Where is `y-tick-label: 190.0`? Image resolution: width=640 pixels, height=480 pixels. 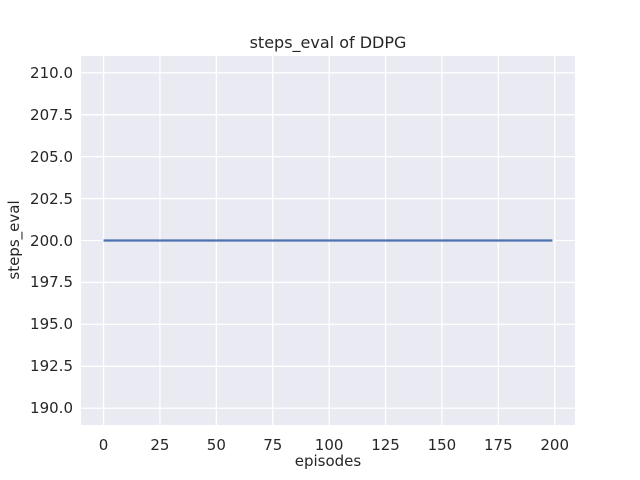 y-tick-label: 190.0 is located at coordinates (51, 408).